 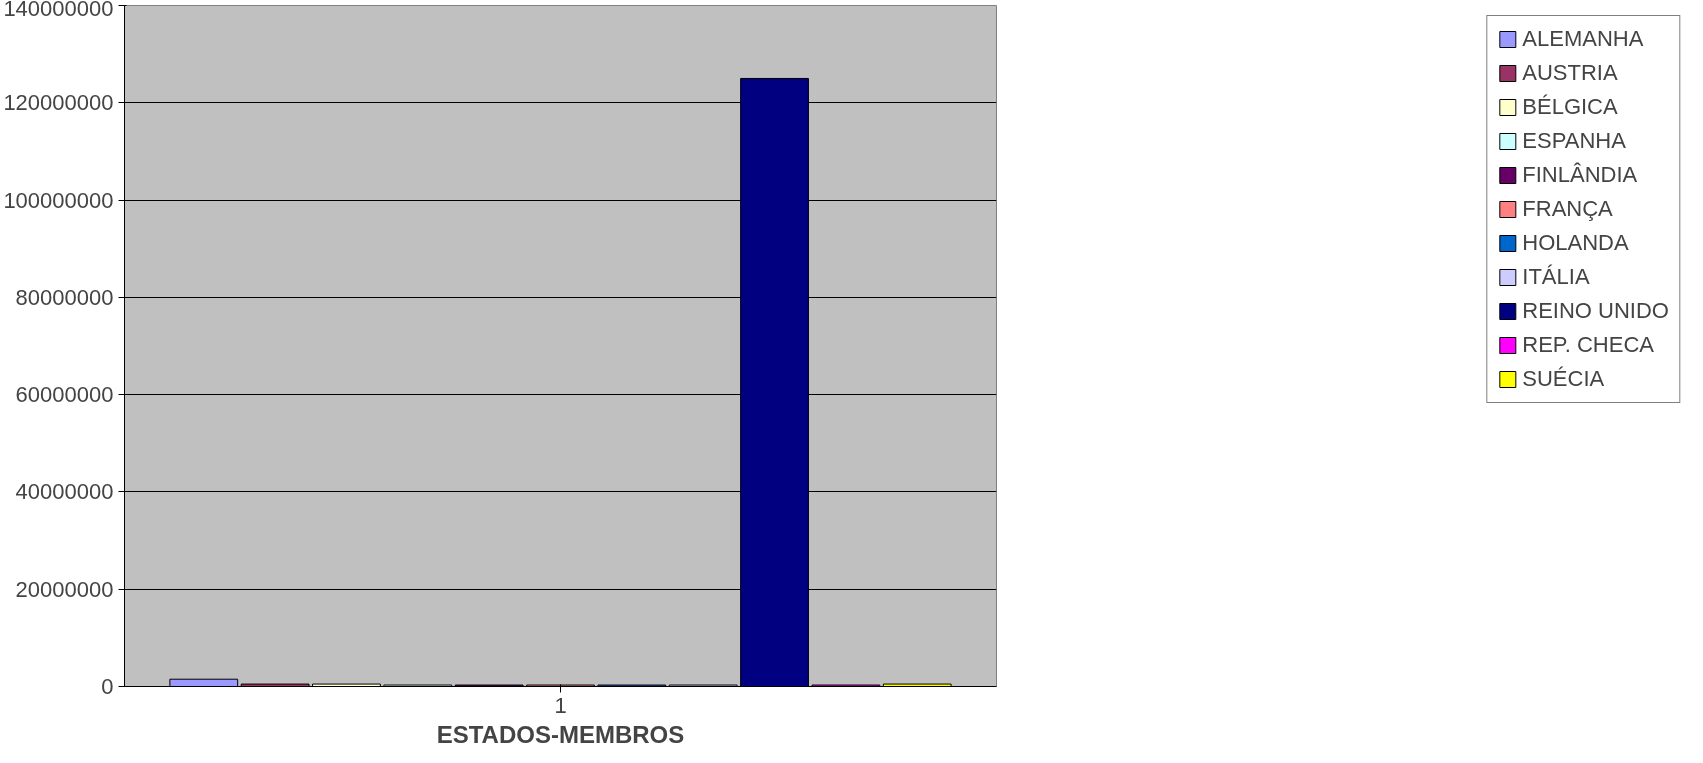 What do you see at coordinates (1575, 243) in the screenshot?
I see `legend-label: HOLANDA` at bounding box center [1575, 243].